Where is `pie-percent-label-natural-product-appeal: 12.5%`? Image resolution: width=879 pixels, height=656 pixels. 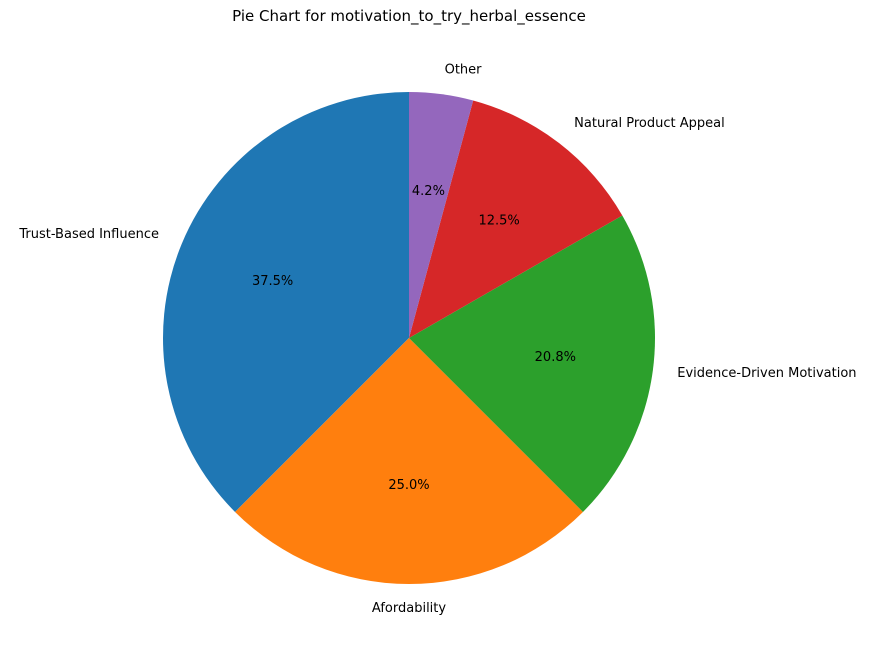 pie-percent-label-natural-product-appeal: 12.5% is located at coordinates (498, 221).